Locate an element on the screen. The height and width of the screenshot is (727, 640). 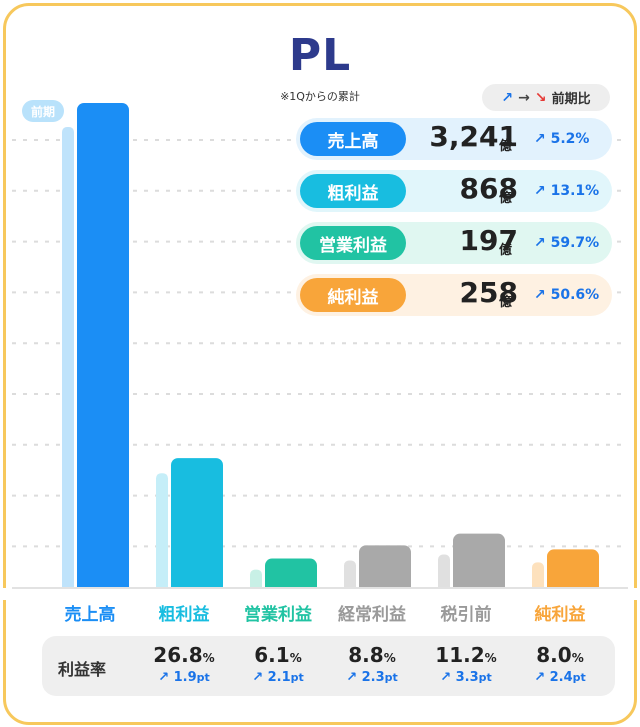
card-operating-unit: 億 is located at coordinates (506, 250).